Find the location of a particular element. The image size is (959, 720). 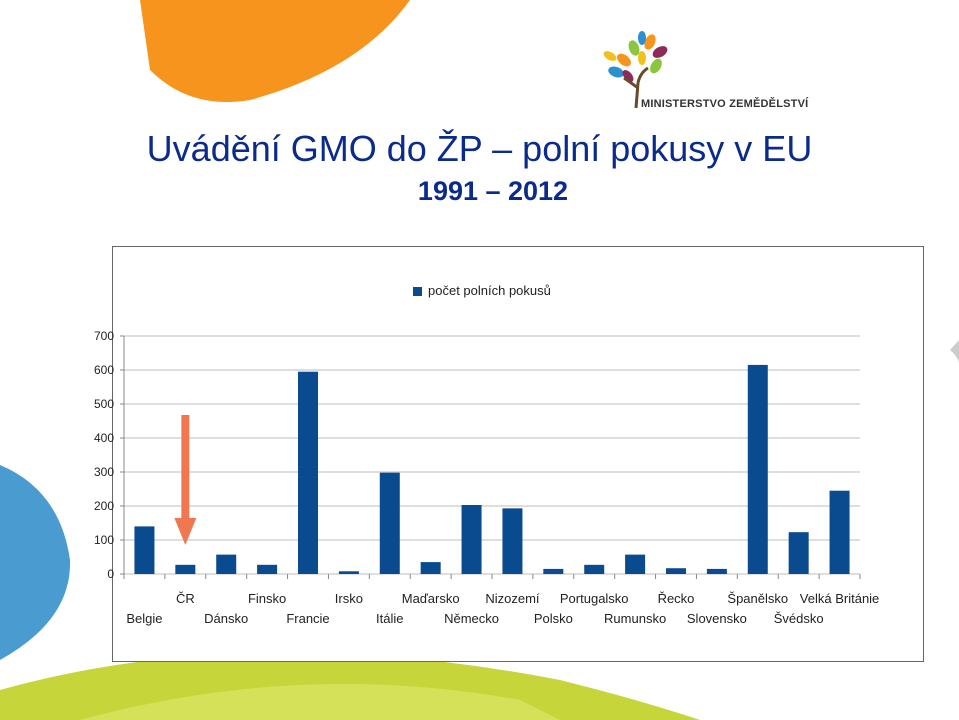

y-tick-label: 500 is located at coordinates (104, 404).